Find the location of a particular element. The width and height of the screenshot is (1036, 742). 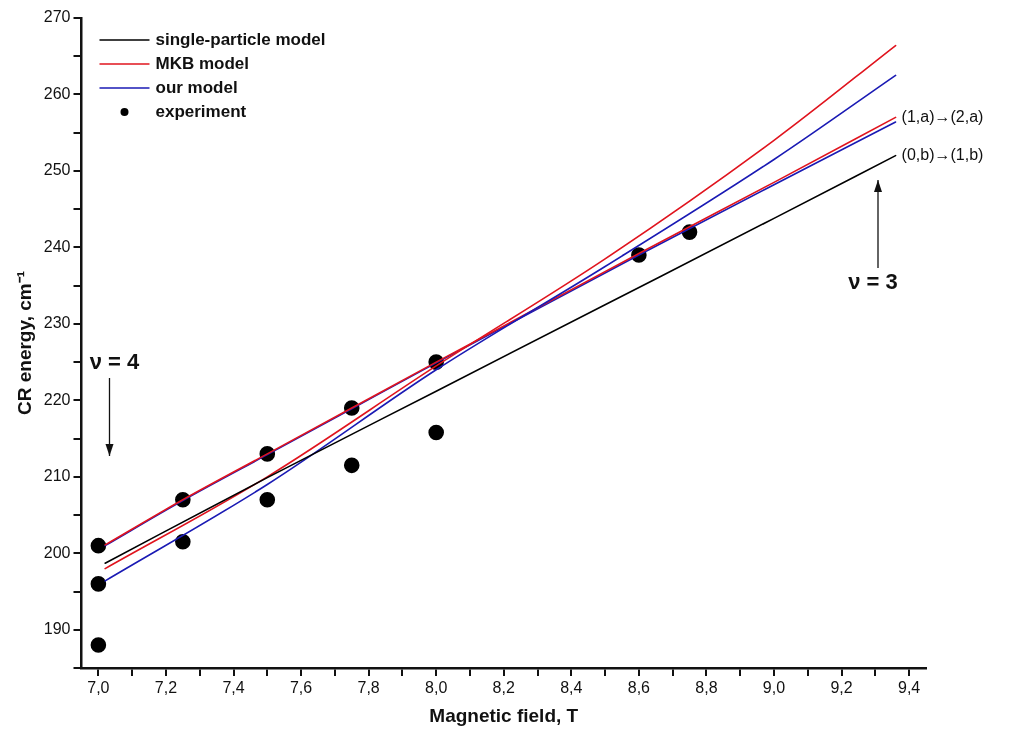

y-tick-label: 190 is located at coordinates (57, 629).